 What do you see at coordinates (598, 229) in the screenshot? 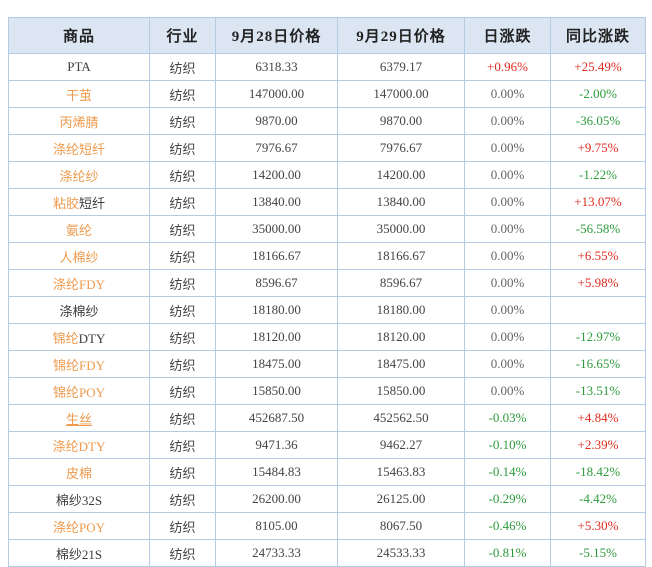
I see `yoy-change-cell: -56.58%` at bounding box center [598, 229].